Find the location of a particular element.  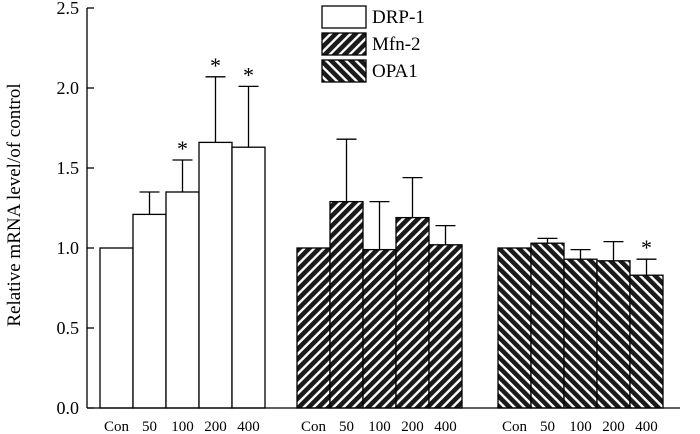

legend: DRP-1 Mfn-2 OPA1 is located at coordinates (373, 44).